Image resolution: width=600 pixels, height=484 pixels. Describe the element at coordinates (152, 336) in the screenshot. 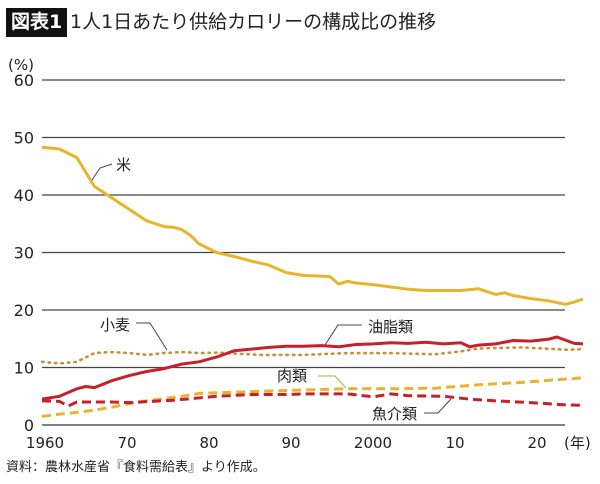

I see `leader-line-wheat` at that location.